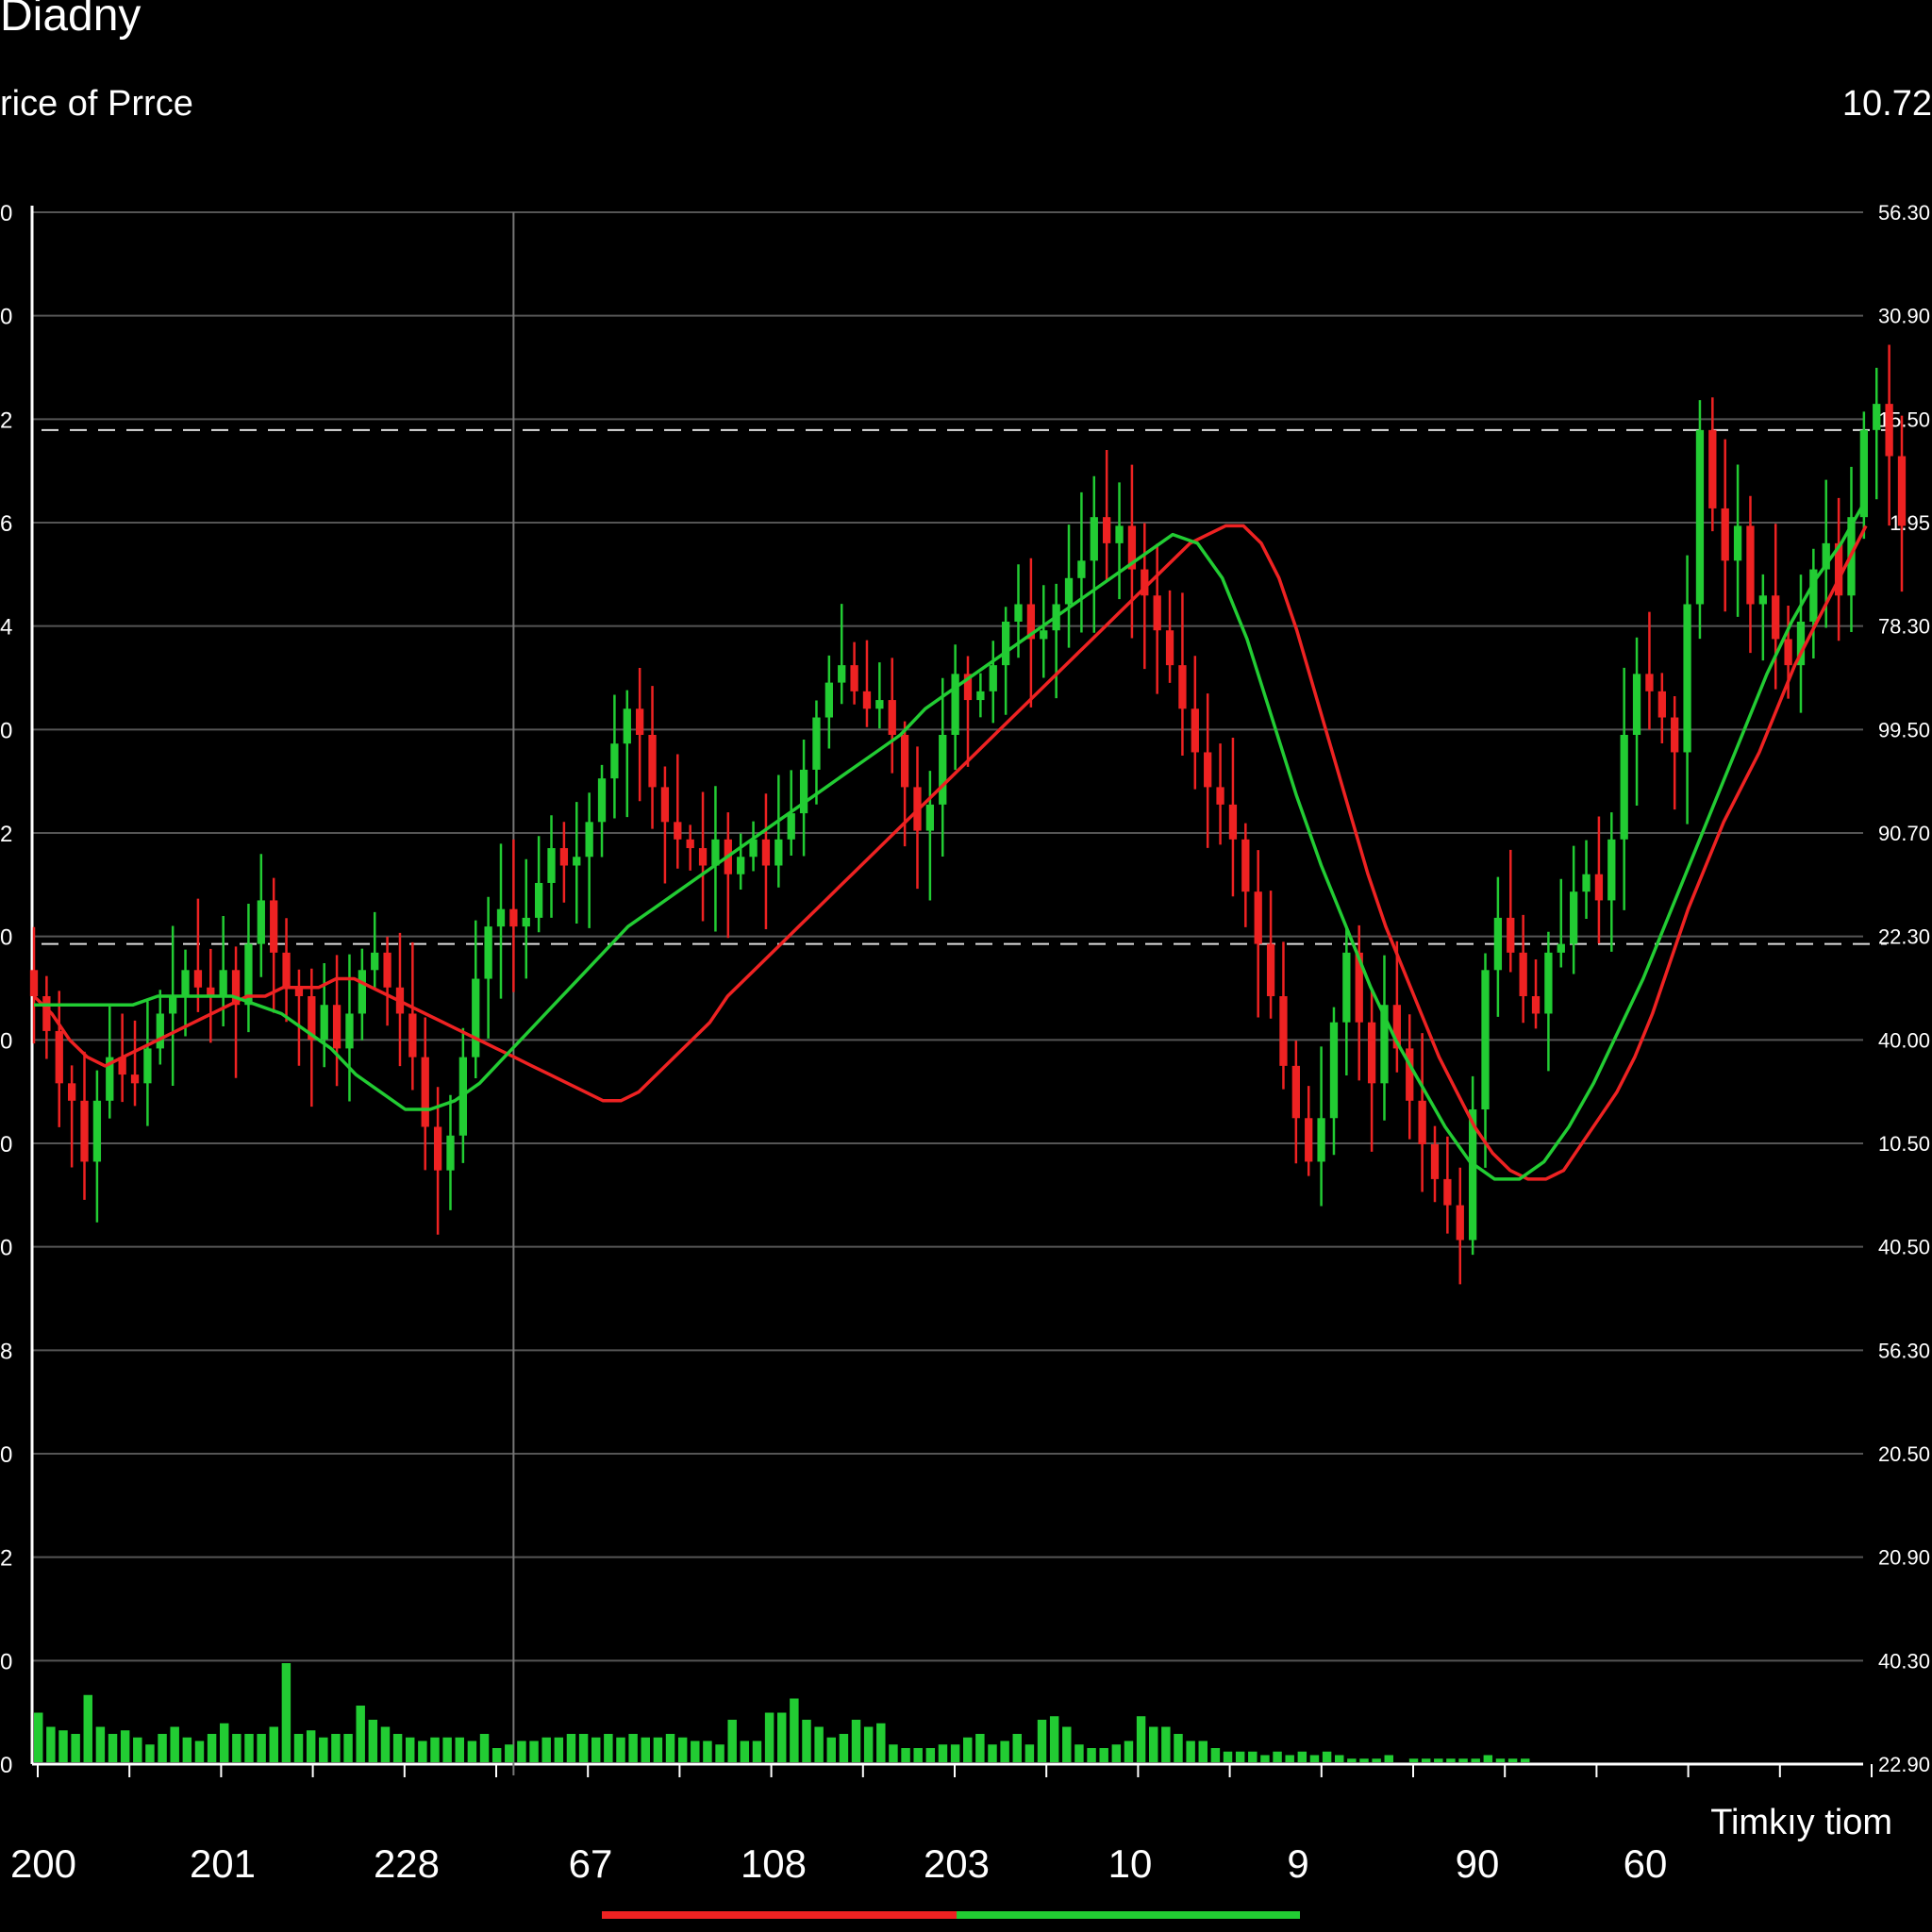  I want to click on right-tick-label: 90.70, so click(1904, 833).